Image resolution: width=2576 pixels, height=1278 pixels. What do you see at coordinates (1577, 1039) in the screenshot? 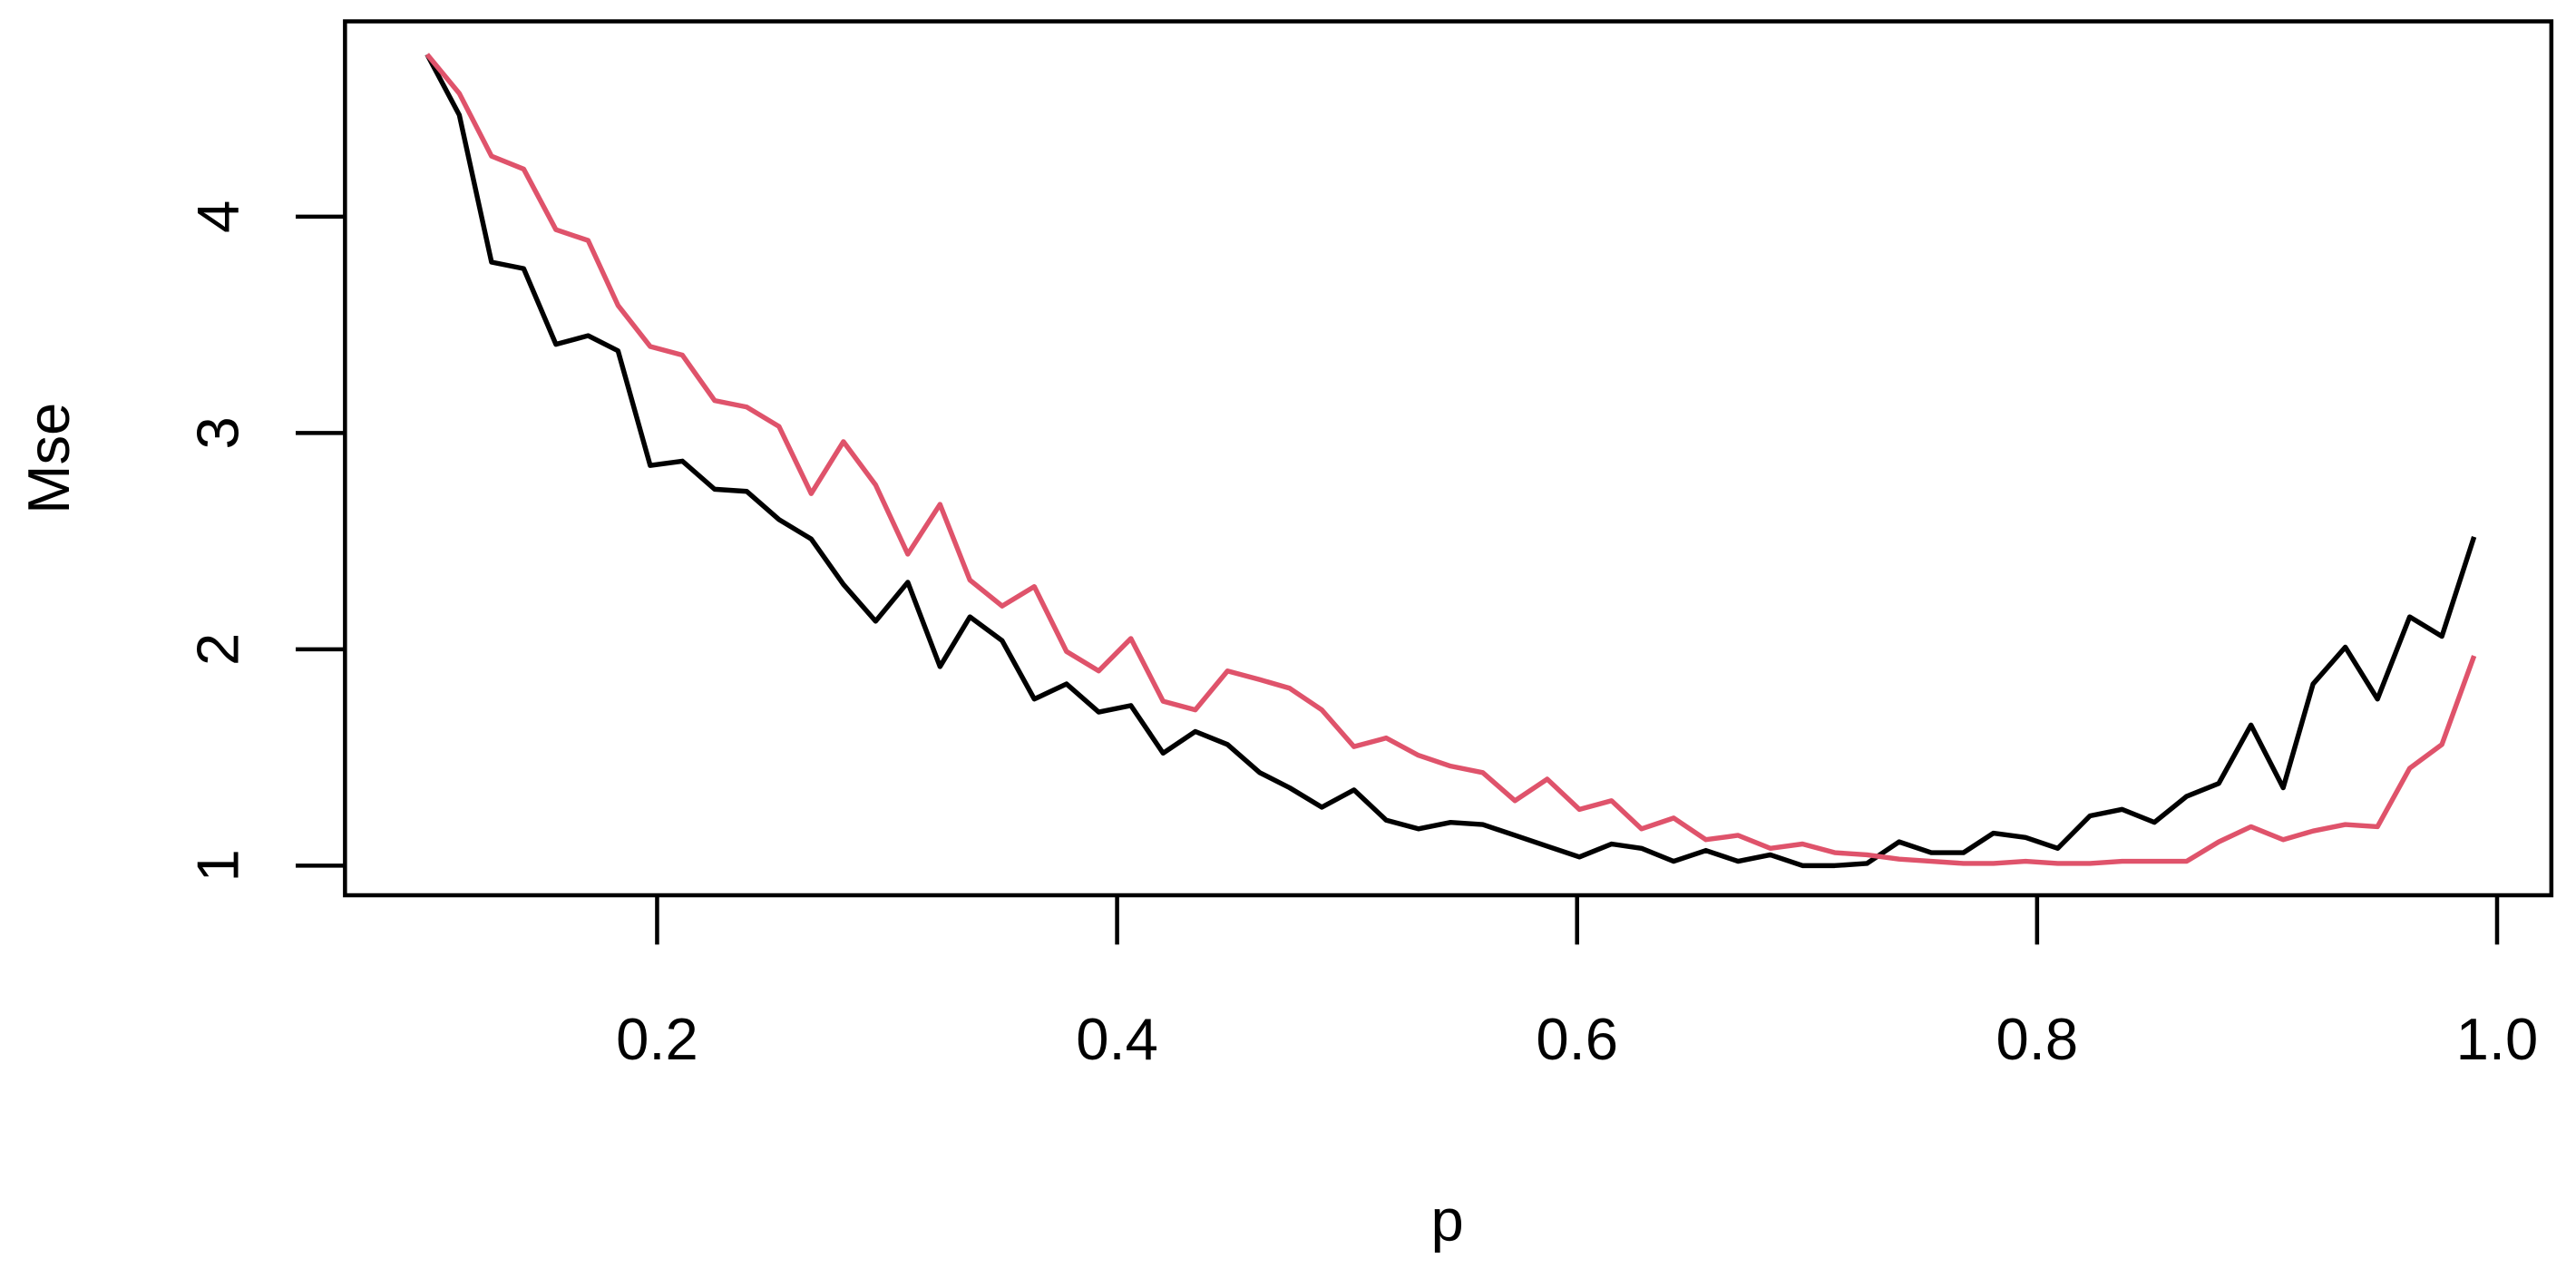
I see `x-tick-label: 0.6` at bounding box center [1577, 1039].